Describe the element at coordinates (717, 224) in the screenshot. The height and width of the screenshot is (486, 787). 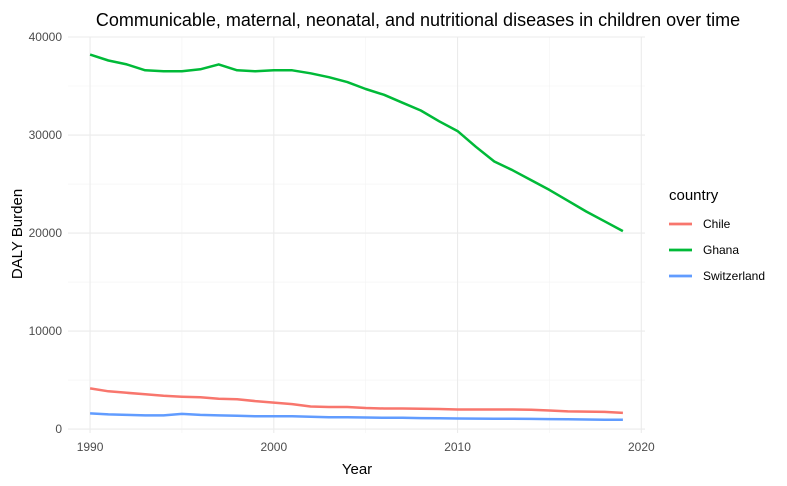
I see `legend-label-chile: Chile` at that location.